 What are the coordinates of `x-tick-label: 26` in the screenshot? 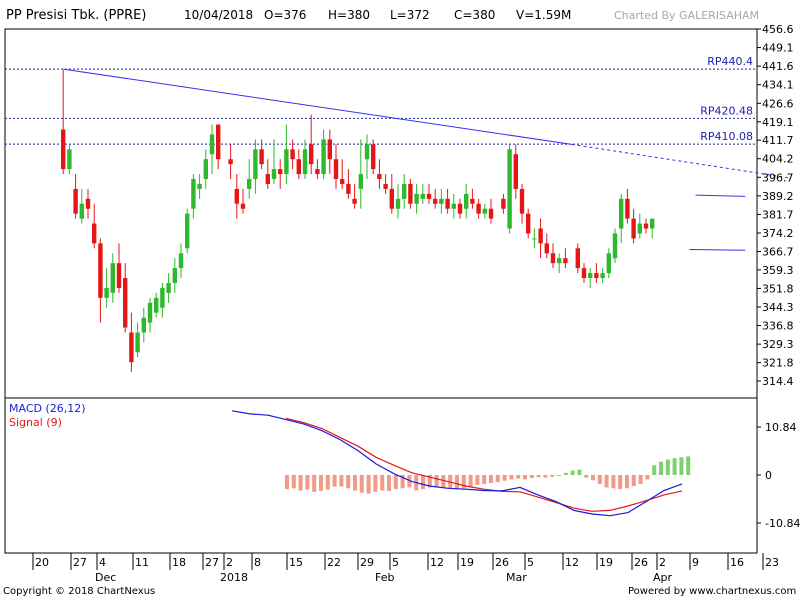 It's located at (641, 562).